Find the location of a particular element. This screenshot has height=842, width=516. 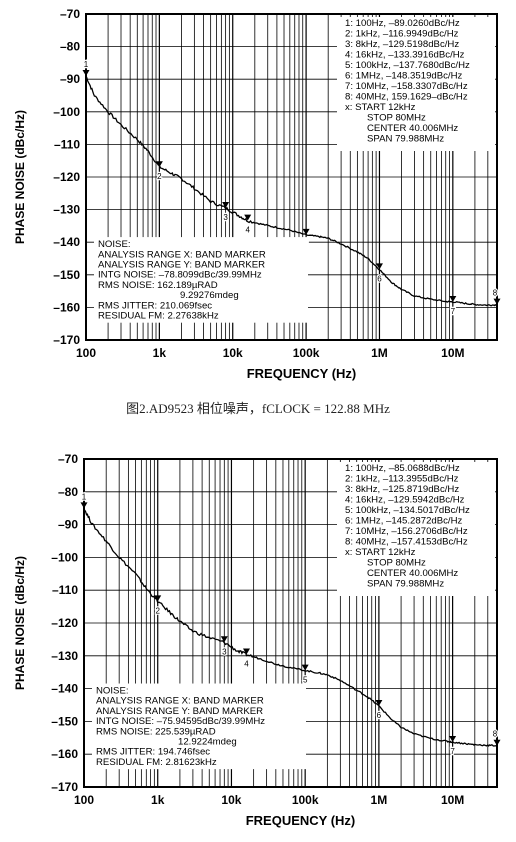

noise-block-line: NOISE: is located at coordinates (114, 244).